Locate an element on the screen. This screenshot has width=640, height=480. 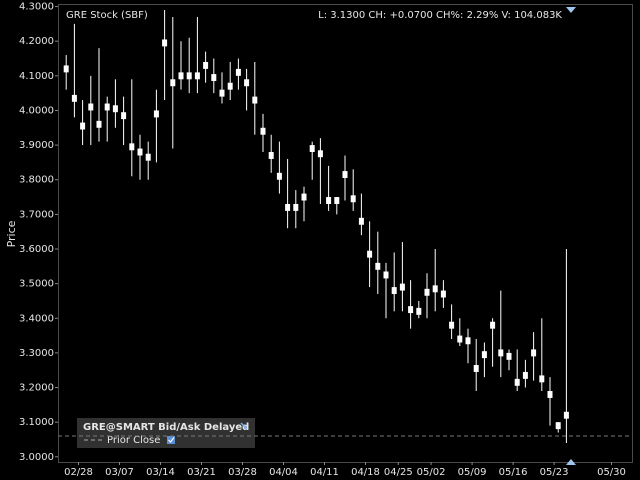
y-tick-label: 4.3000 is located at coordinates (36, 7).